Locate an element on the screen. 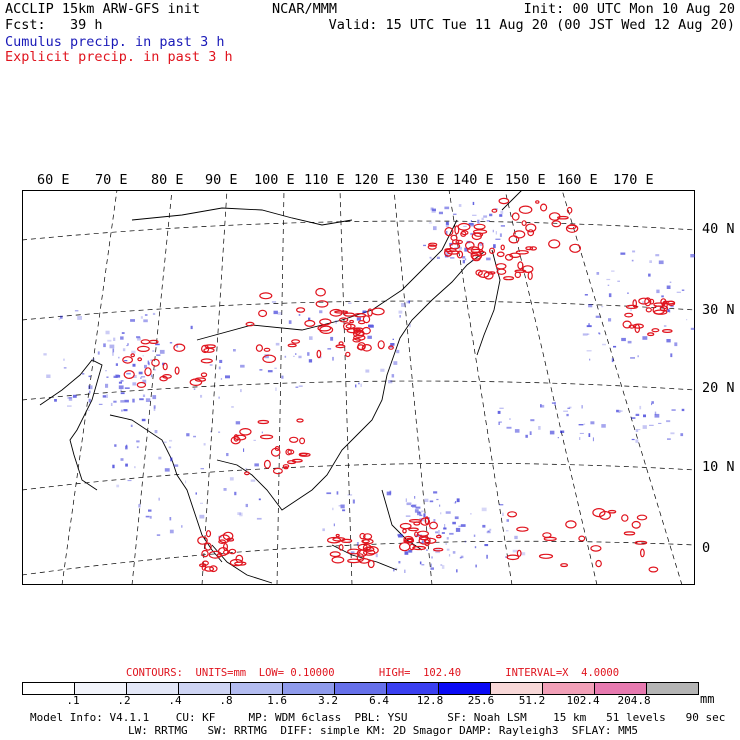 The width and height of the screenshot is (740, 740). lon-label: 90 E is located at coordinates (221, 180).